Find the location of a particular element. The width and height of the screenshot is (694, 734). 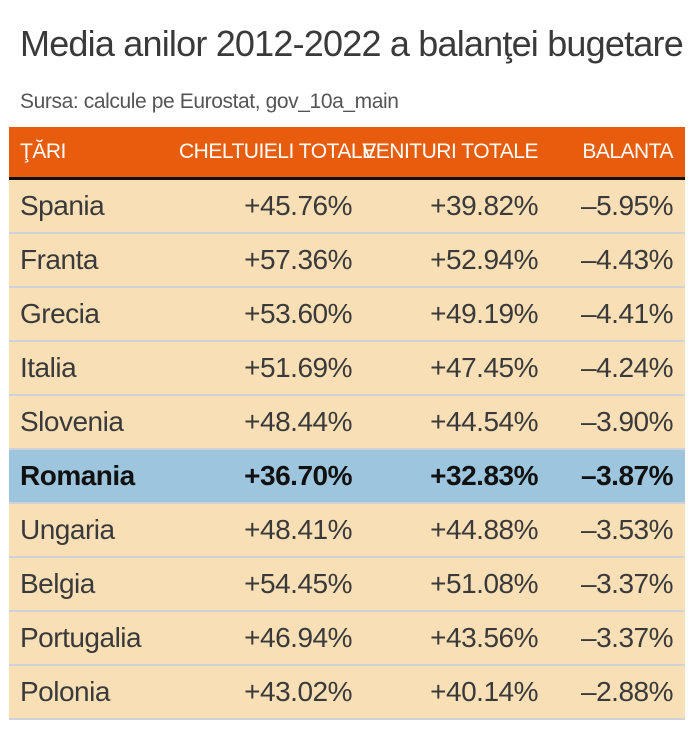

table-row: Belgia +54.45% +51.08% –3.37% is located at coordinates (347, 585).